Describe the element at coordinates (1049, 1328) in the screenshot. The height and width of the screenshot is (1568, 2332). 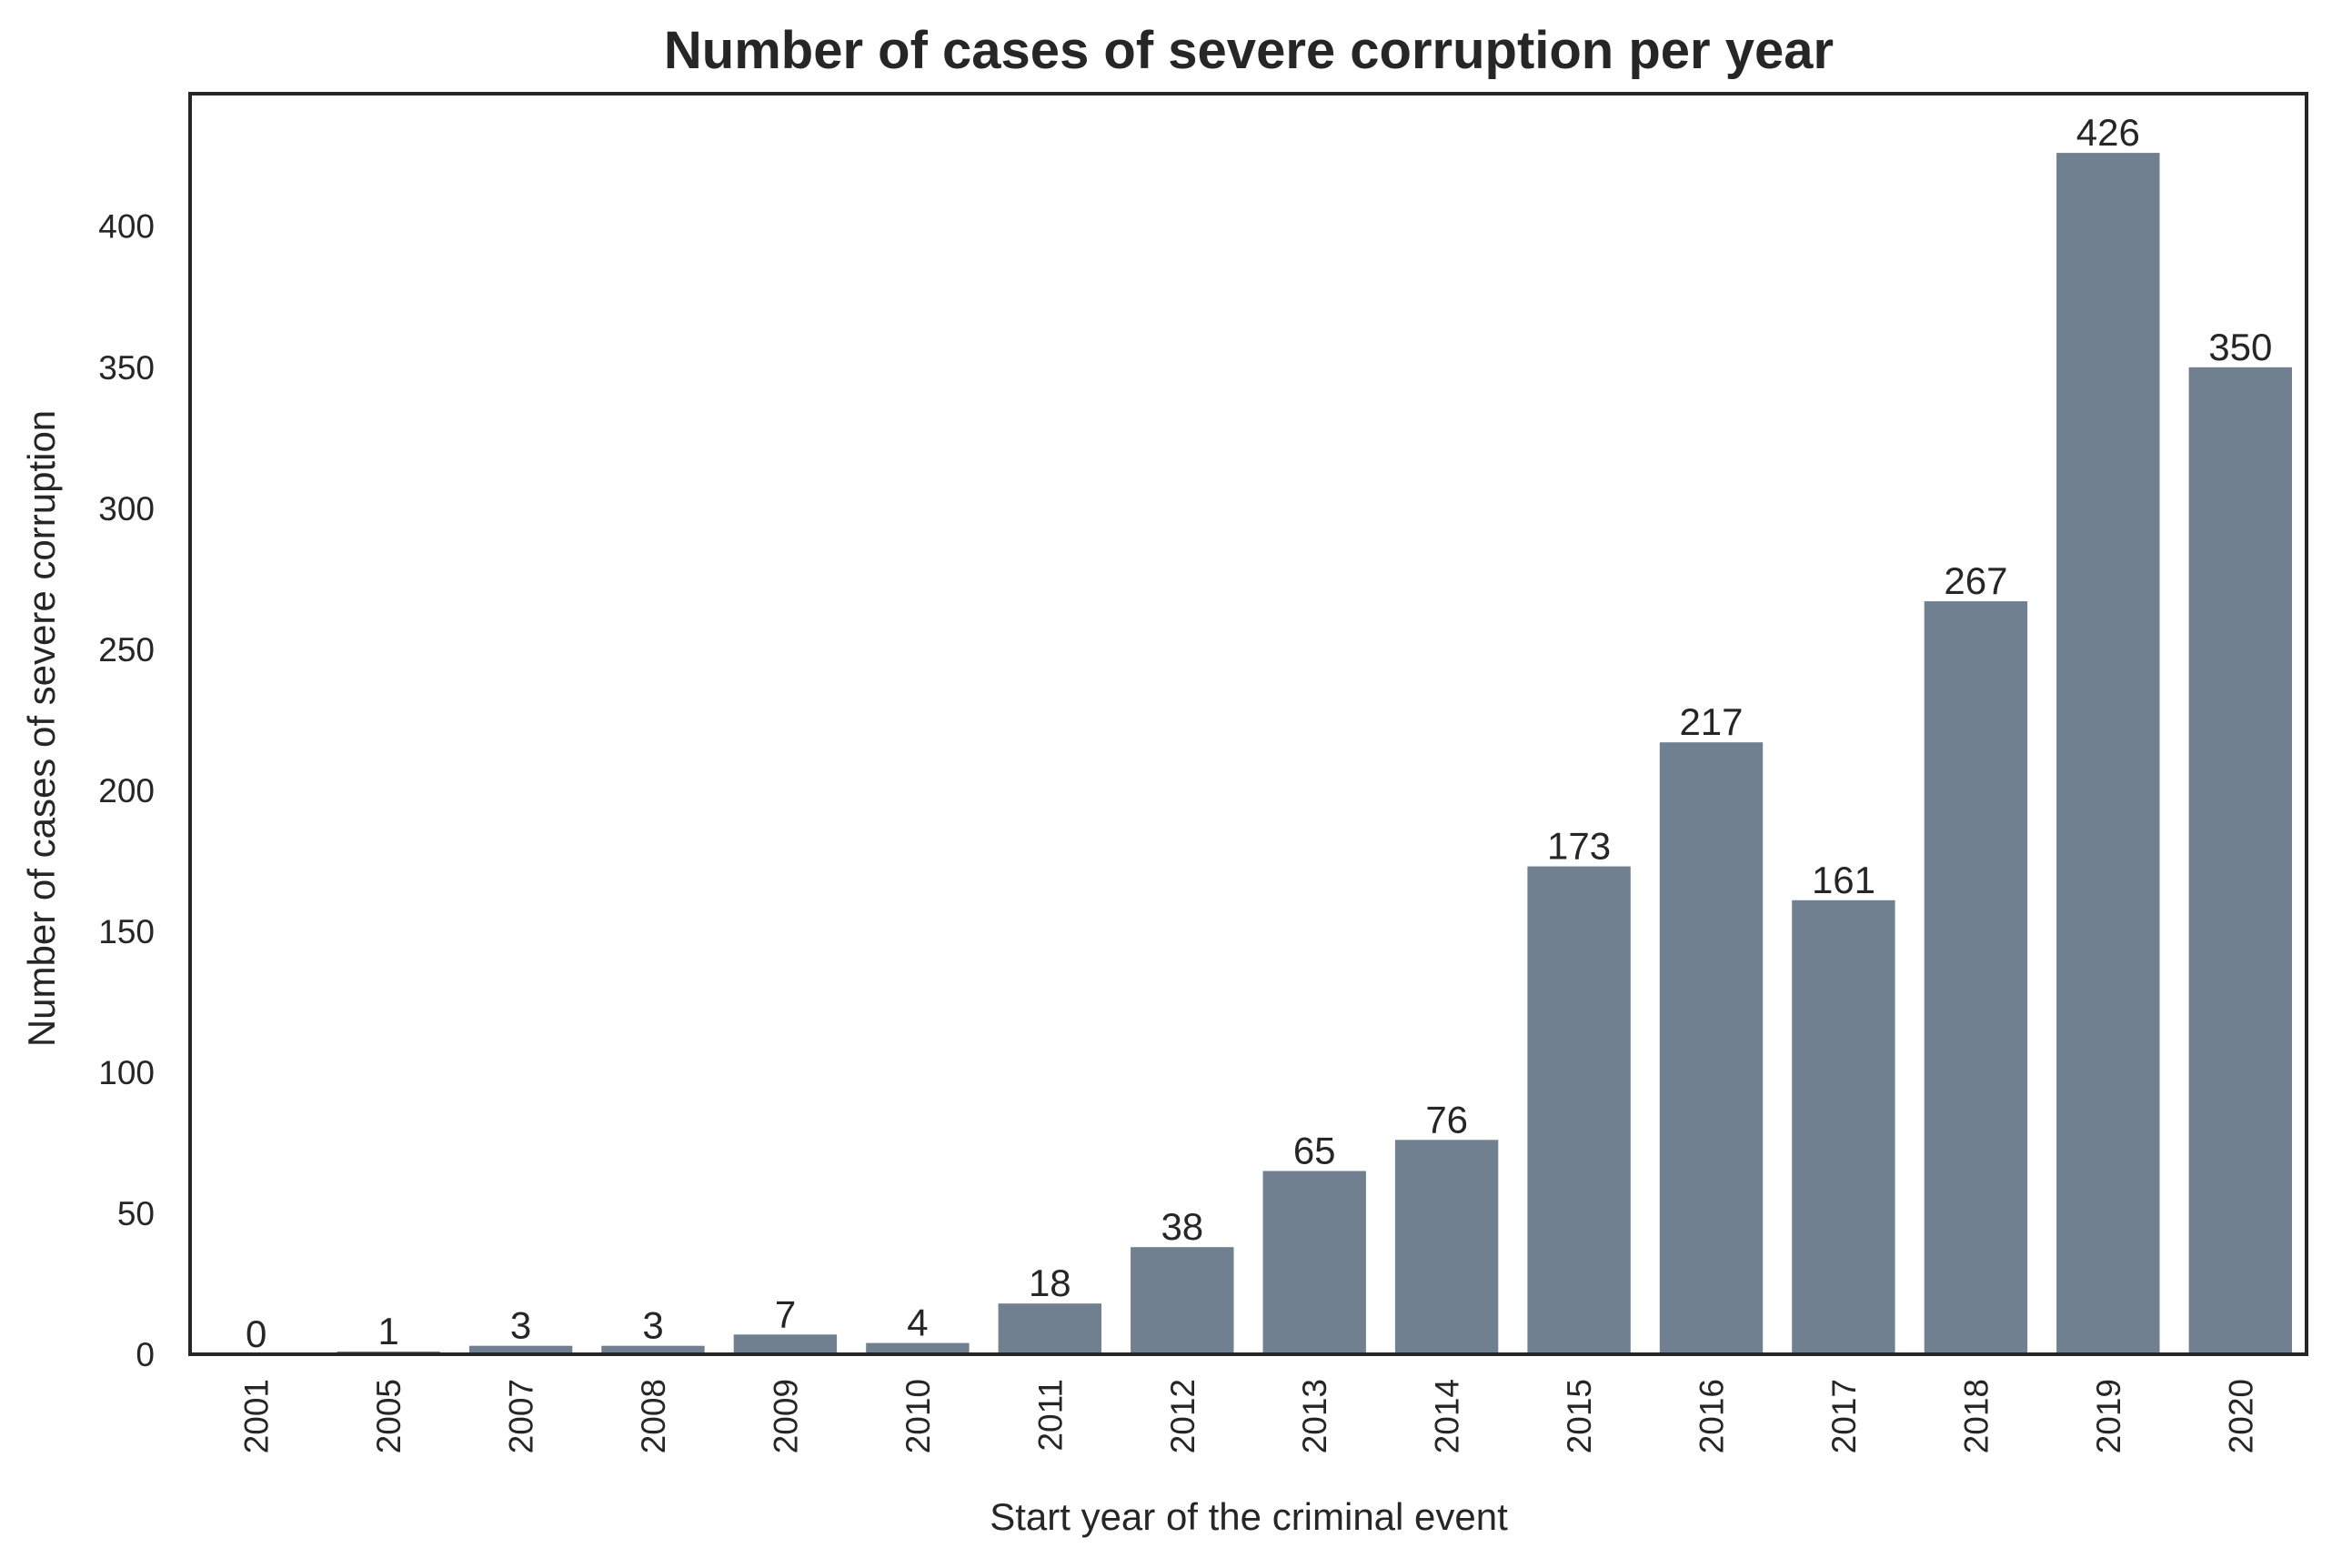
I see `bar-2011` at that location.